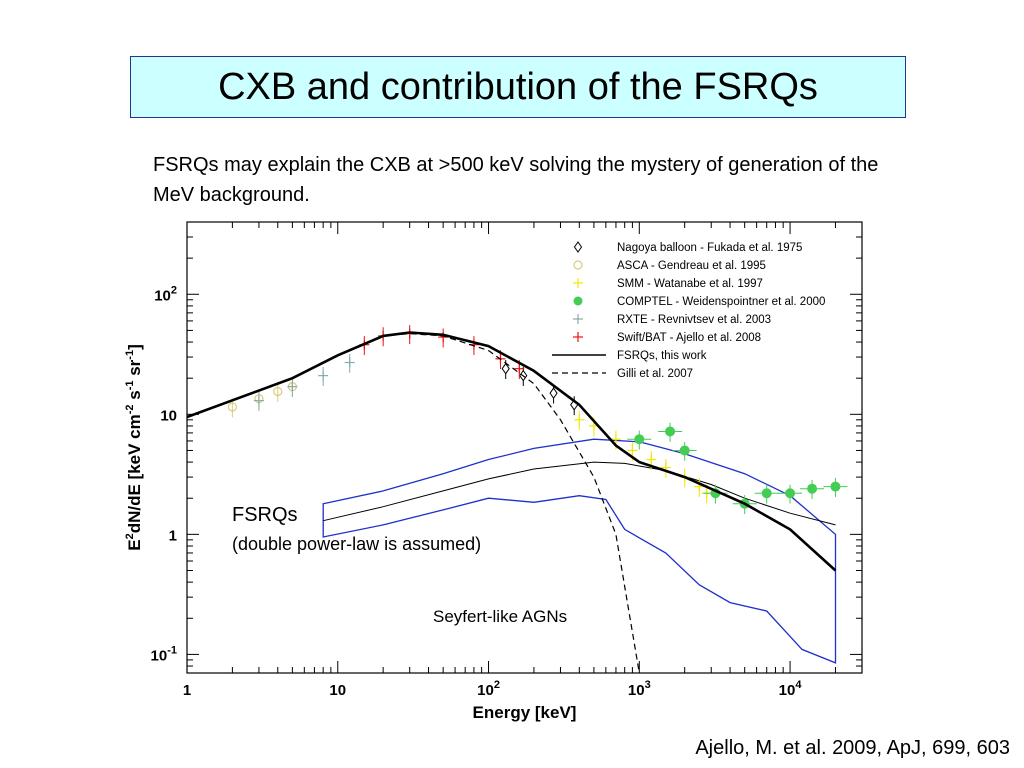  What do you see at coordinates (662, 356) in the screenshot?
I see `legend-label: FSRQs, this work` at bounding box center [662, 356].